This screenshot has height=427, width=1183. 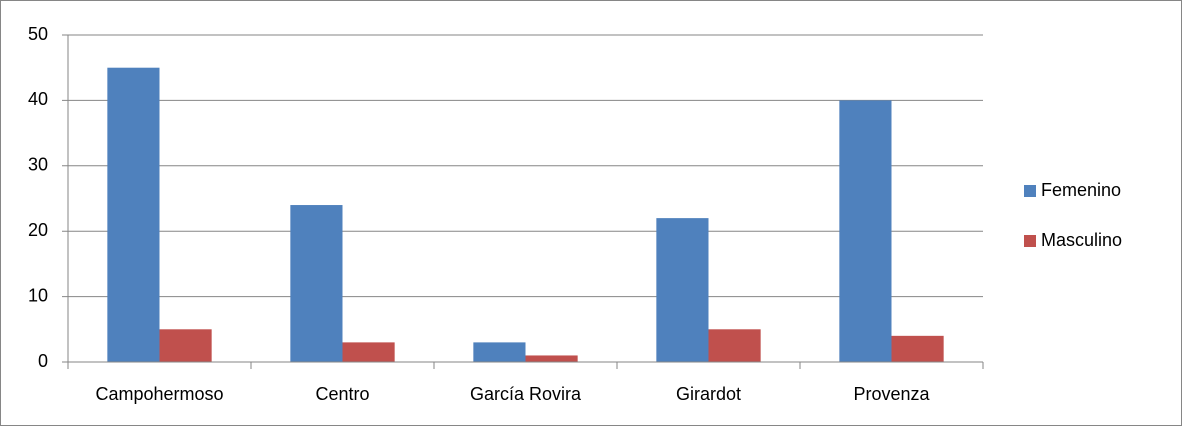 I want to click on legend-label: Femenino, so click(x=1081, y=190).